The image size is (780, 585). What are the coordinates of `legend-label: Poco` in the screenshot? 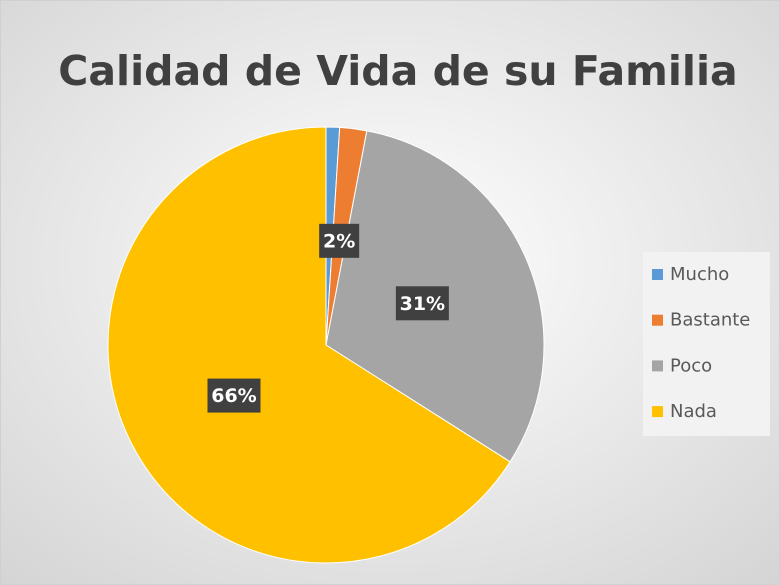 It's located at (691, 365).